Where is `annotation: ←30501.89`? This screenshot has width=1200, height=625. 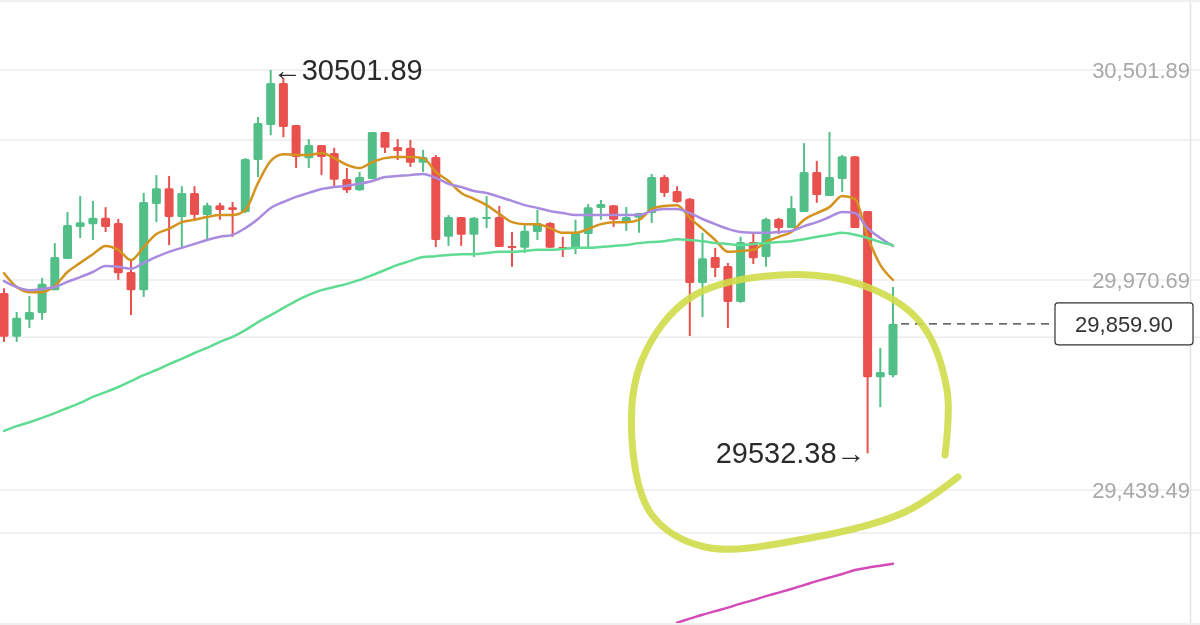
annotation: ←30501.89 is located at coordinates (347, 70).